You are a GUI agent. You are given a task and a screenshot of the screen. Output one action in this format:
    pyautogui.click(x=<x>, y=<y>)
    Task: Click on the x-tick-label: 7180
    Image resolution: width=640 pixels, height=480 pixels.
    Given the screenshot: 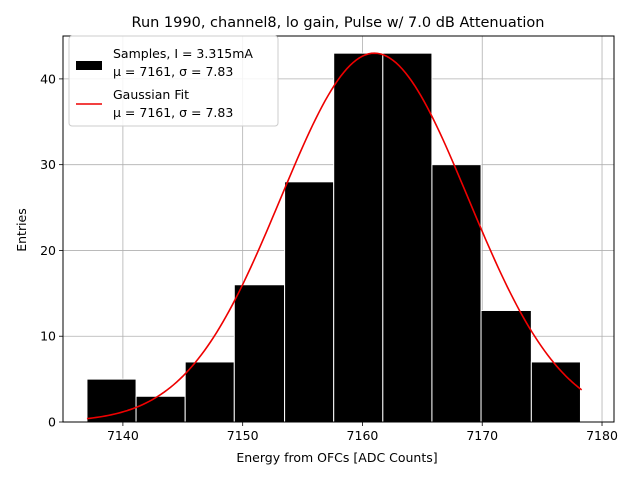 What is the action you would take?
    pyautogui.click(x=602, y=435)
    